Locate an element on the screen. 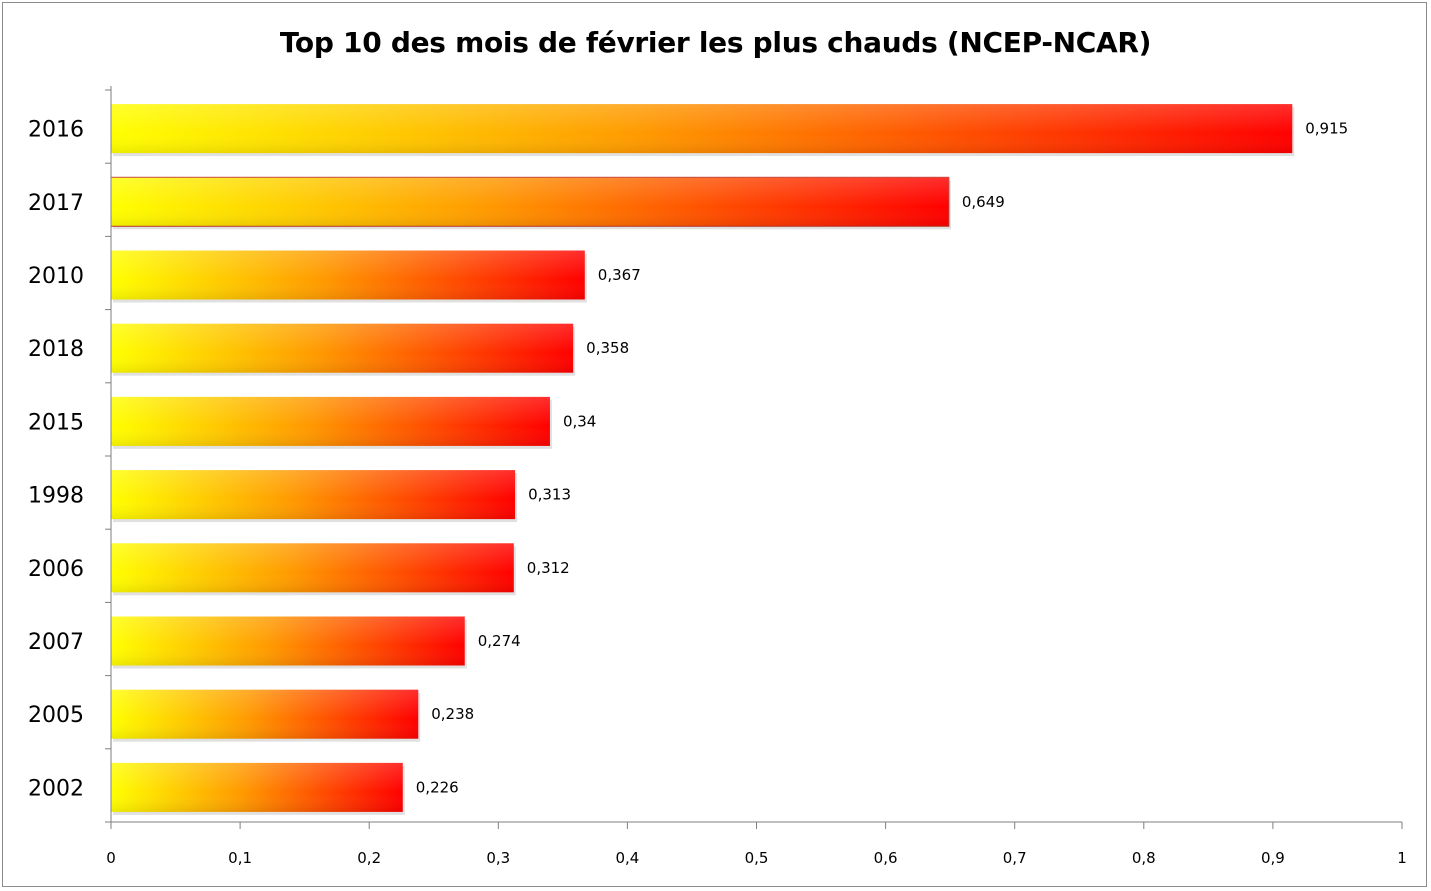 This screenshot has width=1431, height=891. category-label-2018: 2018 is located at coordinates (56, 349).